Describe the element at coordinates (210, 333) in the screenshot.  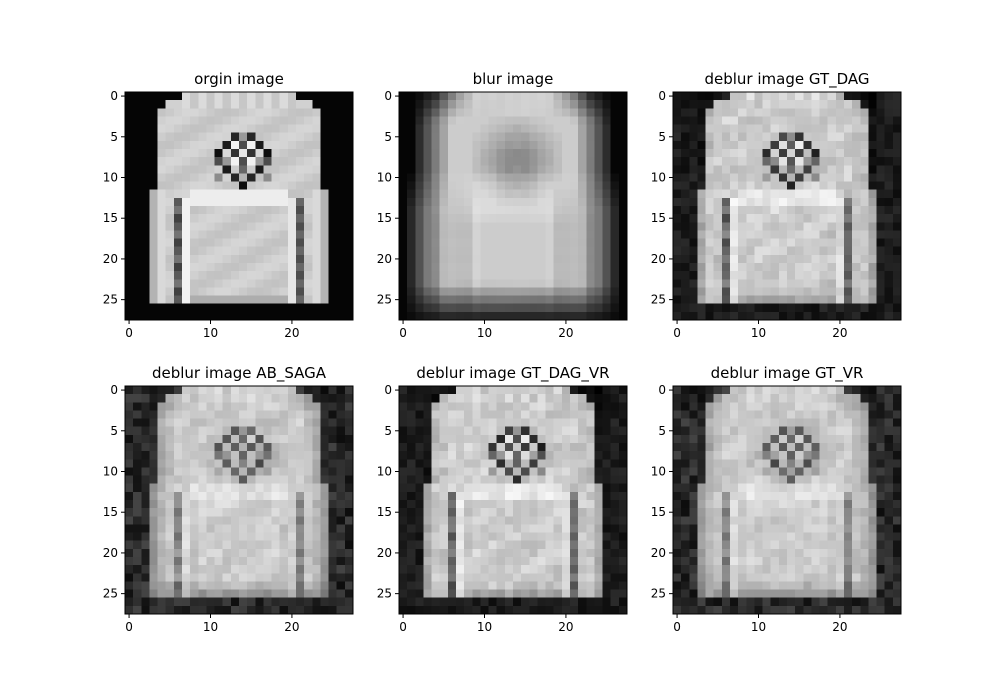
I see `x-tick-label: 10` at that location.